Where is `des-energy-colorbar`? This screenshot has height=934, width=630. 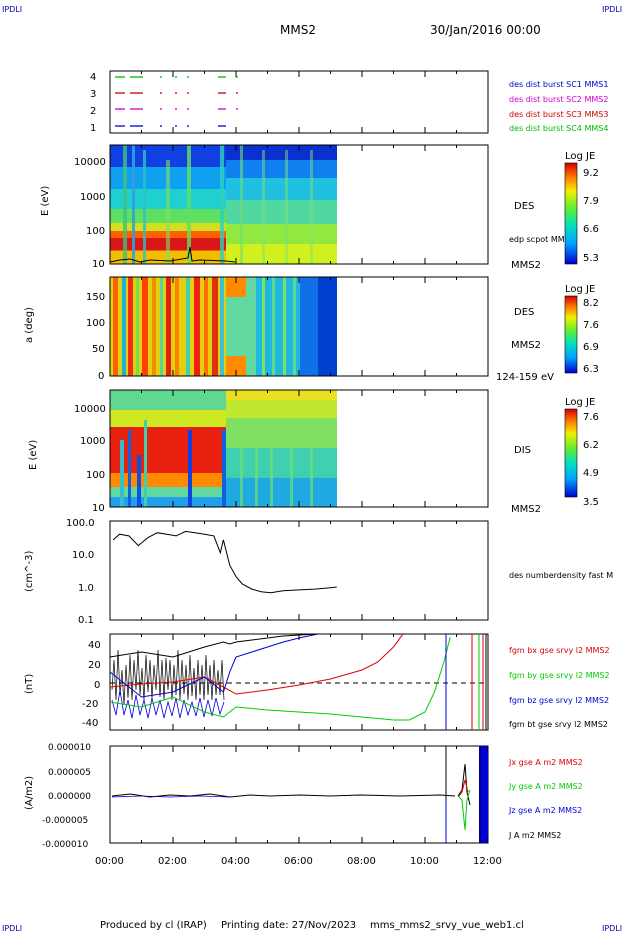
des-energy-colorbar is located at coordinates (571, 213).